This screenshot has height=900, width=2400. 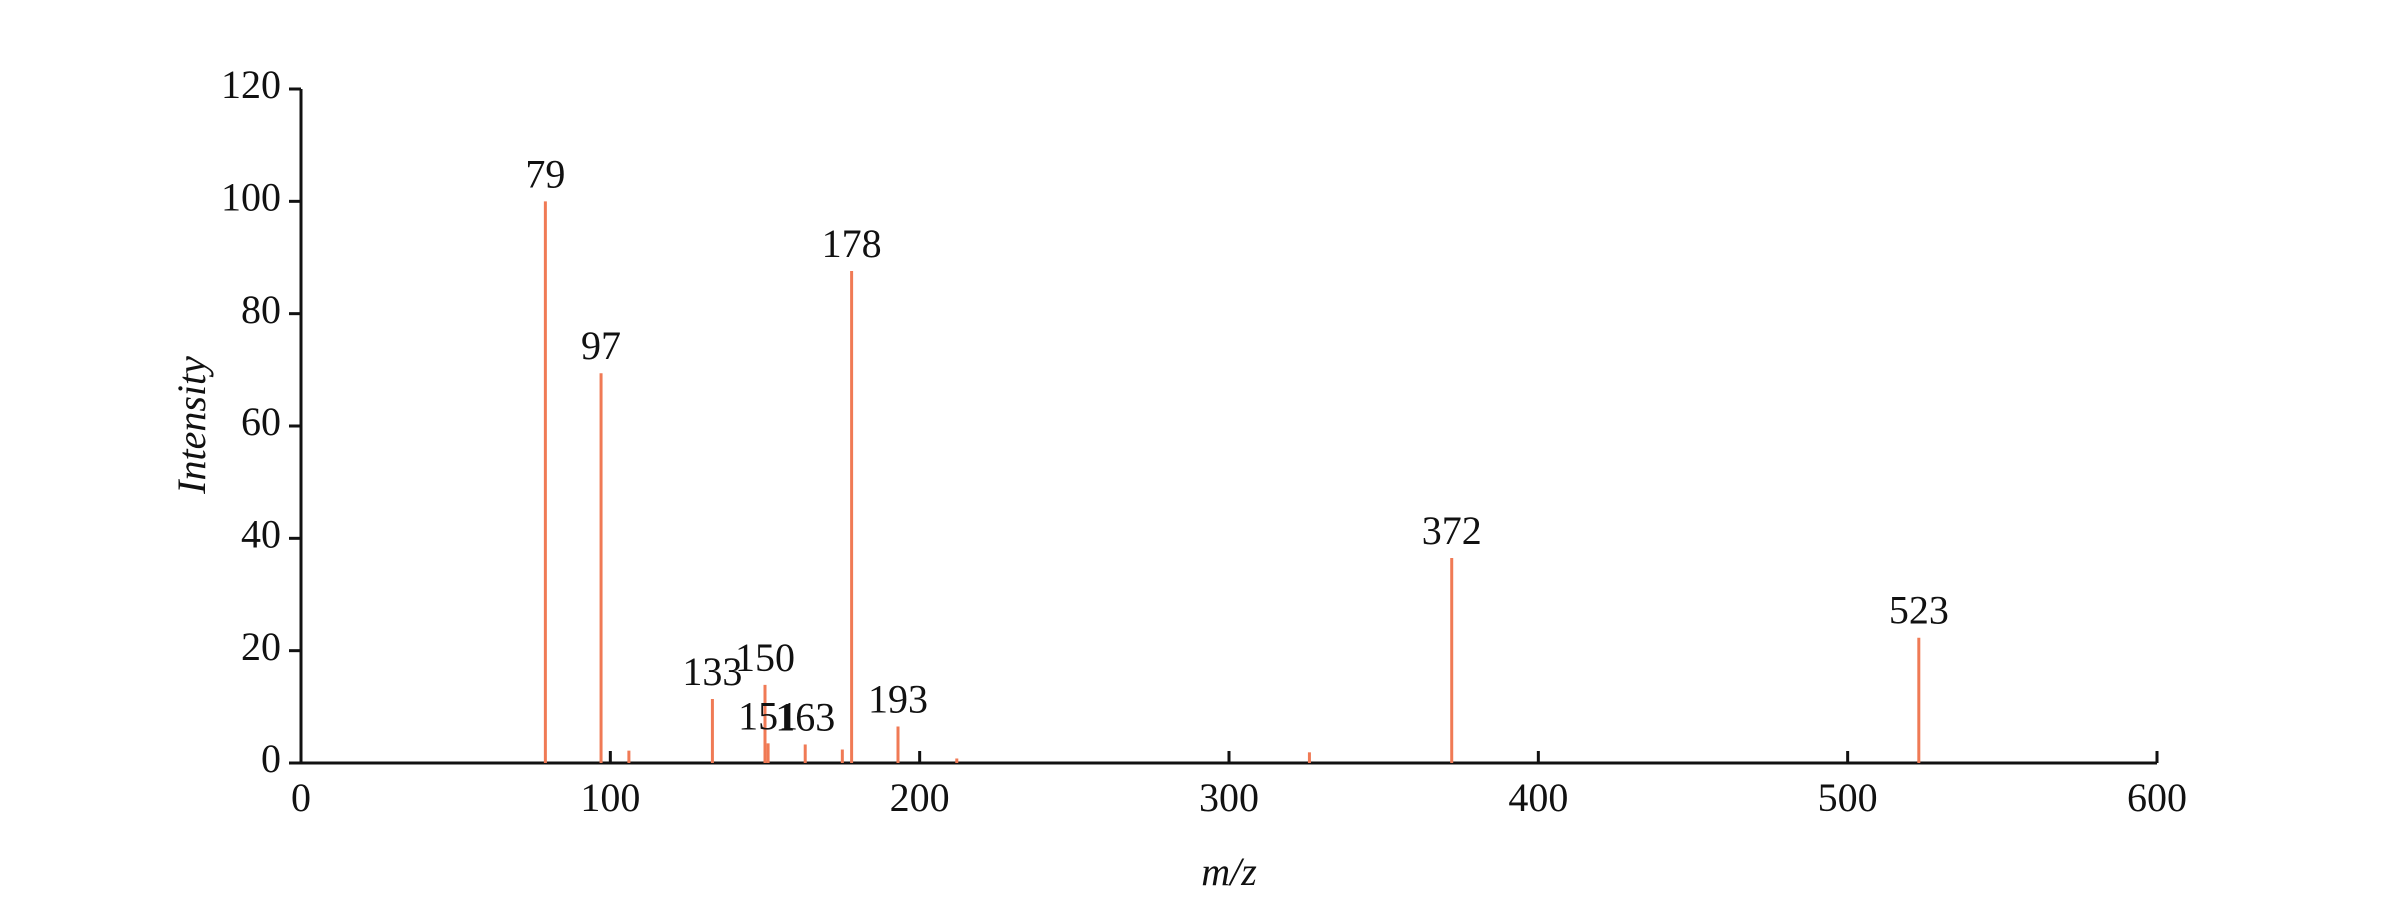 What do you see at coordinates (920, 797) in the screenshot?
I see `x-tick-label: 200` at bounding box center [920, 797].